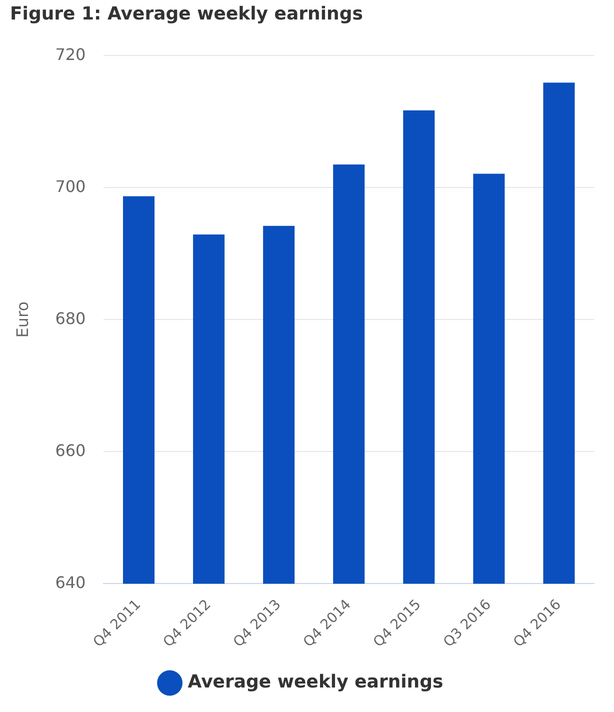 This screenshot has width=614, height=712. What do you see at coordinates (70, 186) in the screenshot?
I see `y-tick-label: 700` at bounding box center [70, 186].